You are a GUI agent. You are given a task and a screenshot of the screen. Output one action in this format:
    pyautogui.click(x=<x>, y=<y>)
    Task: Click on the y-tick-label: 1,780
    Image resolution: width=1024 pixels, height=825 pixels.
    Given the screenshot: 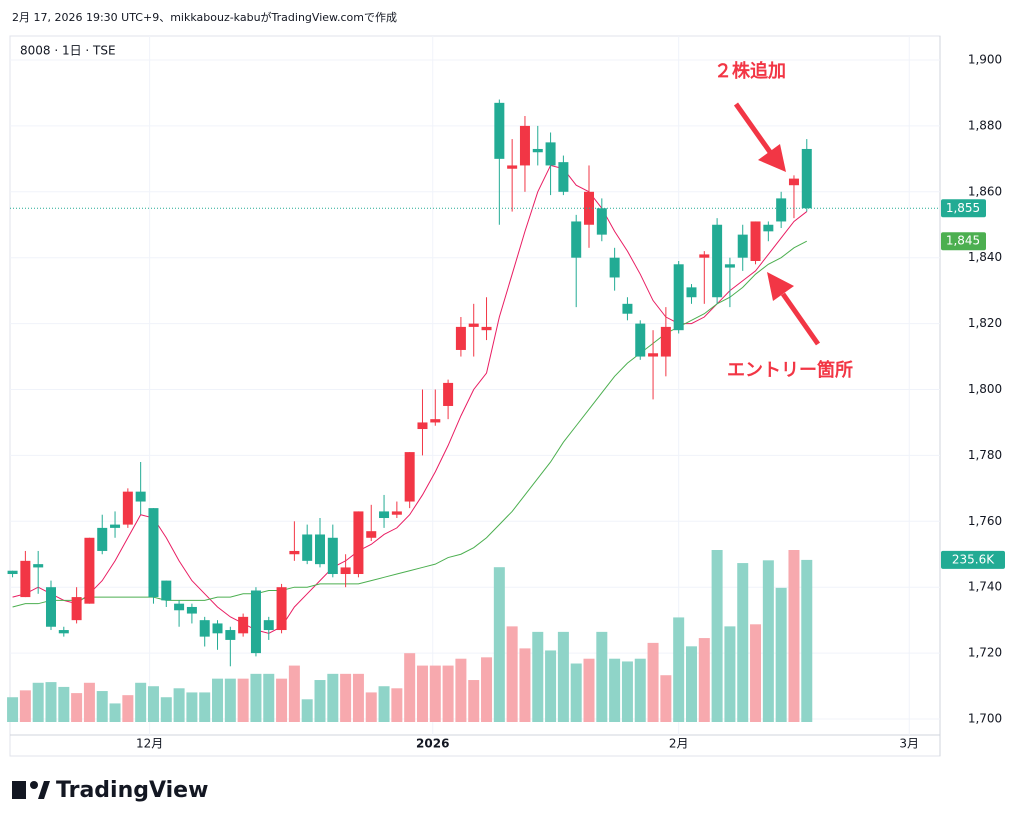 What is the action you would take?
    pyautogui.click(x=985, y=455)
    